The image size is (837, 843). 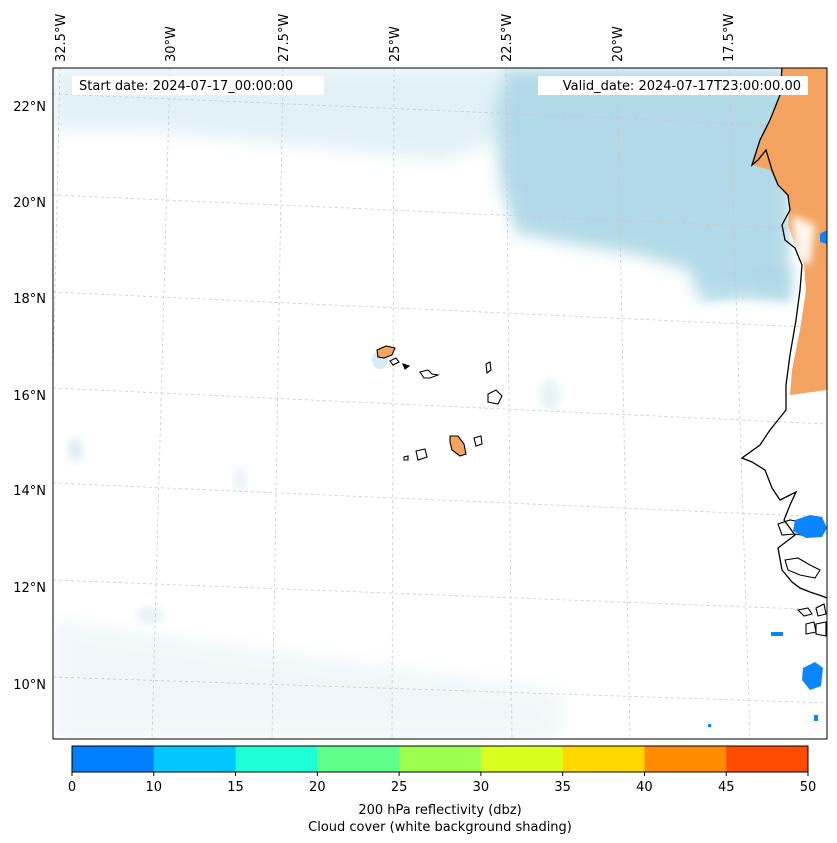 I want to click on colorbar-tick-label: 20, so click(x=317, y=787).